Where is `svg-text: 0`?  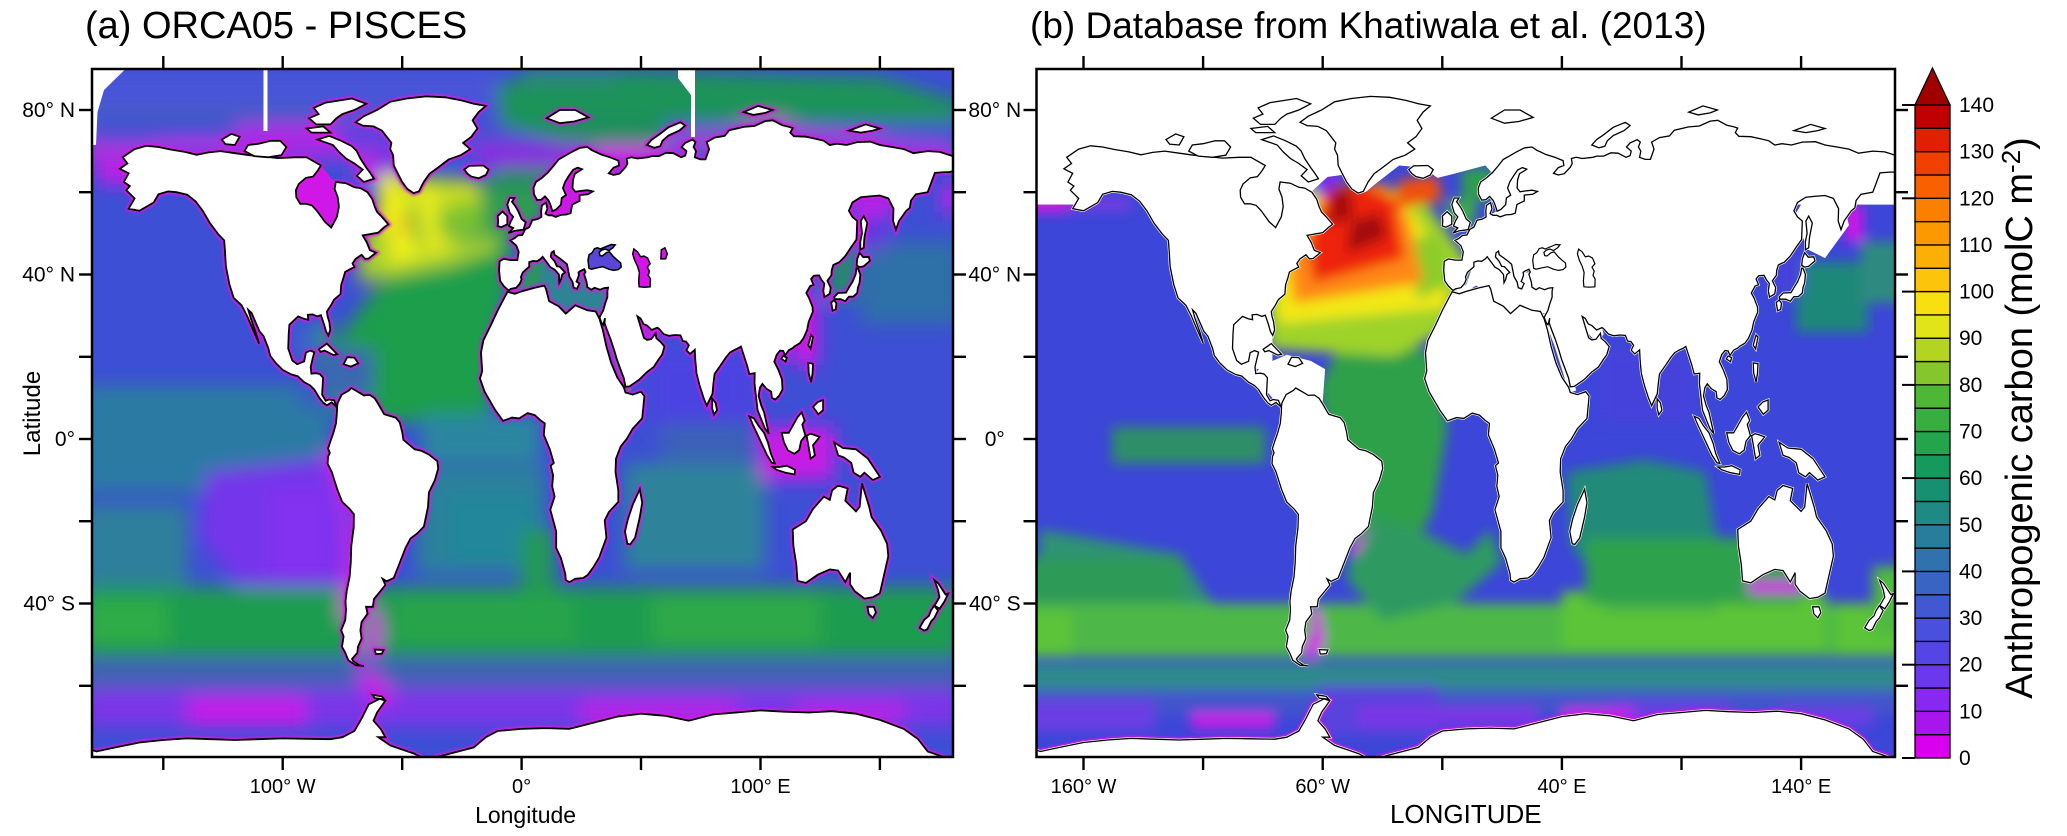 svg-text: 0 is located at coordinates (1965, 758).